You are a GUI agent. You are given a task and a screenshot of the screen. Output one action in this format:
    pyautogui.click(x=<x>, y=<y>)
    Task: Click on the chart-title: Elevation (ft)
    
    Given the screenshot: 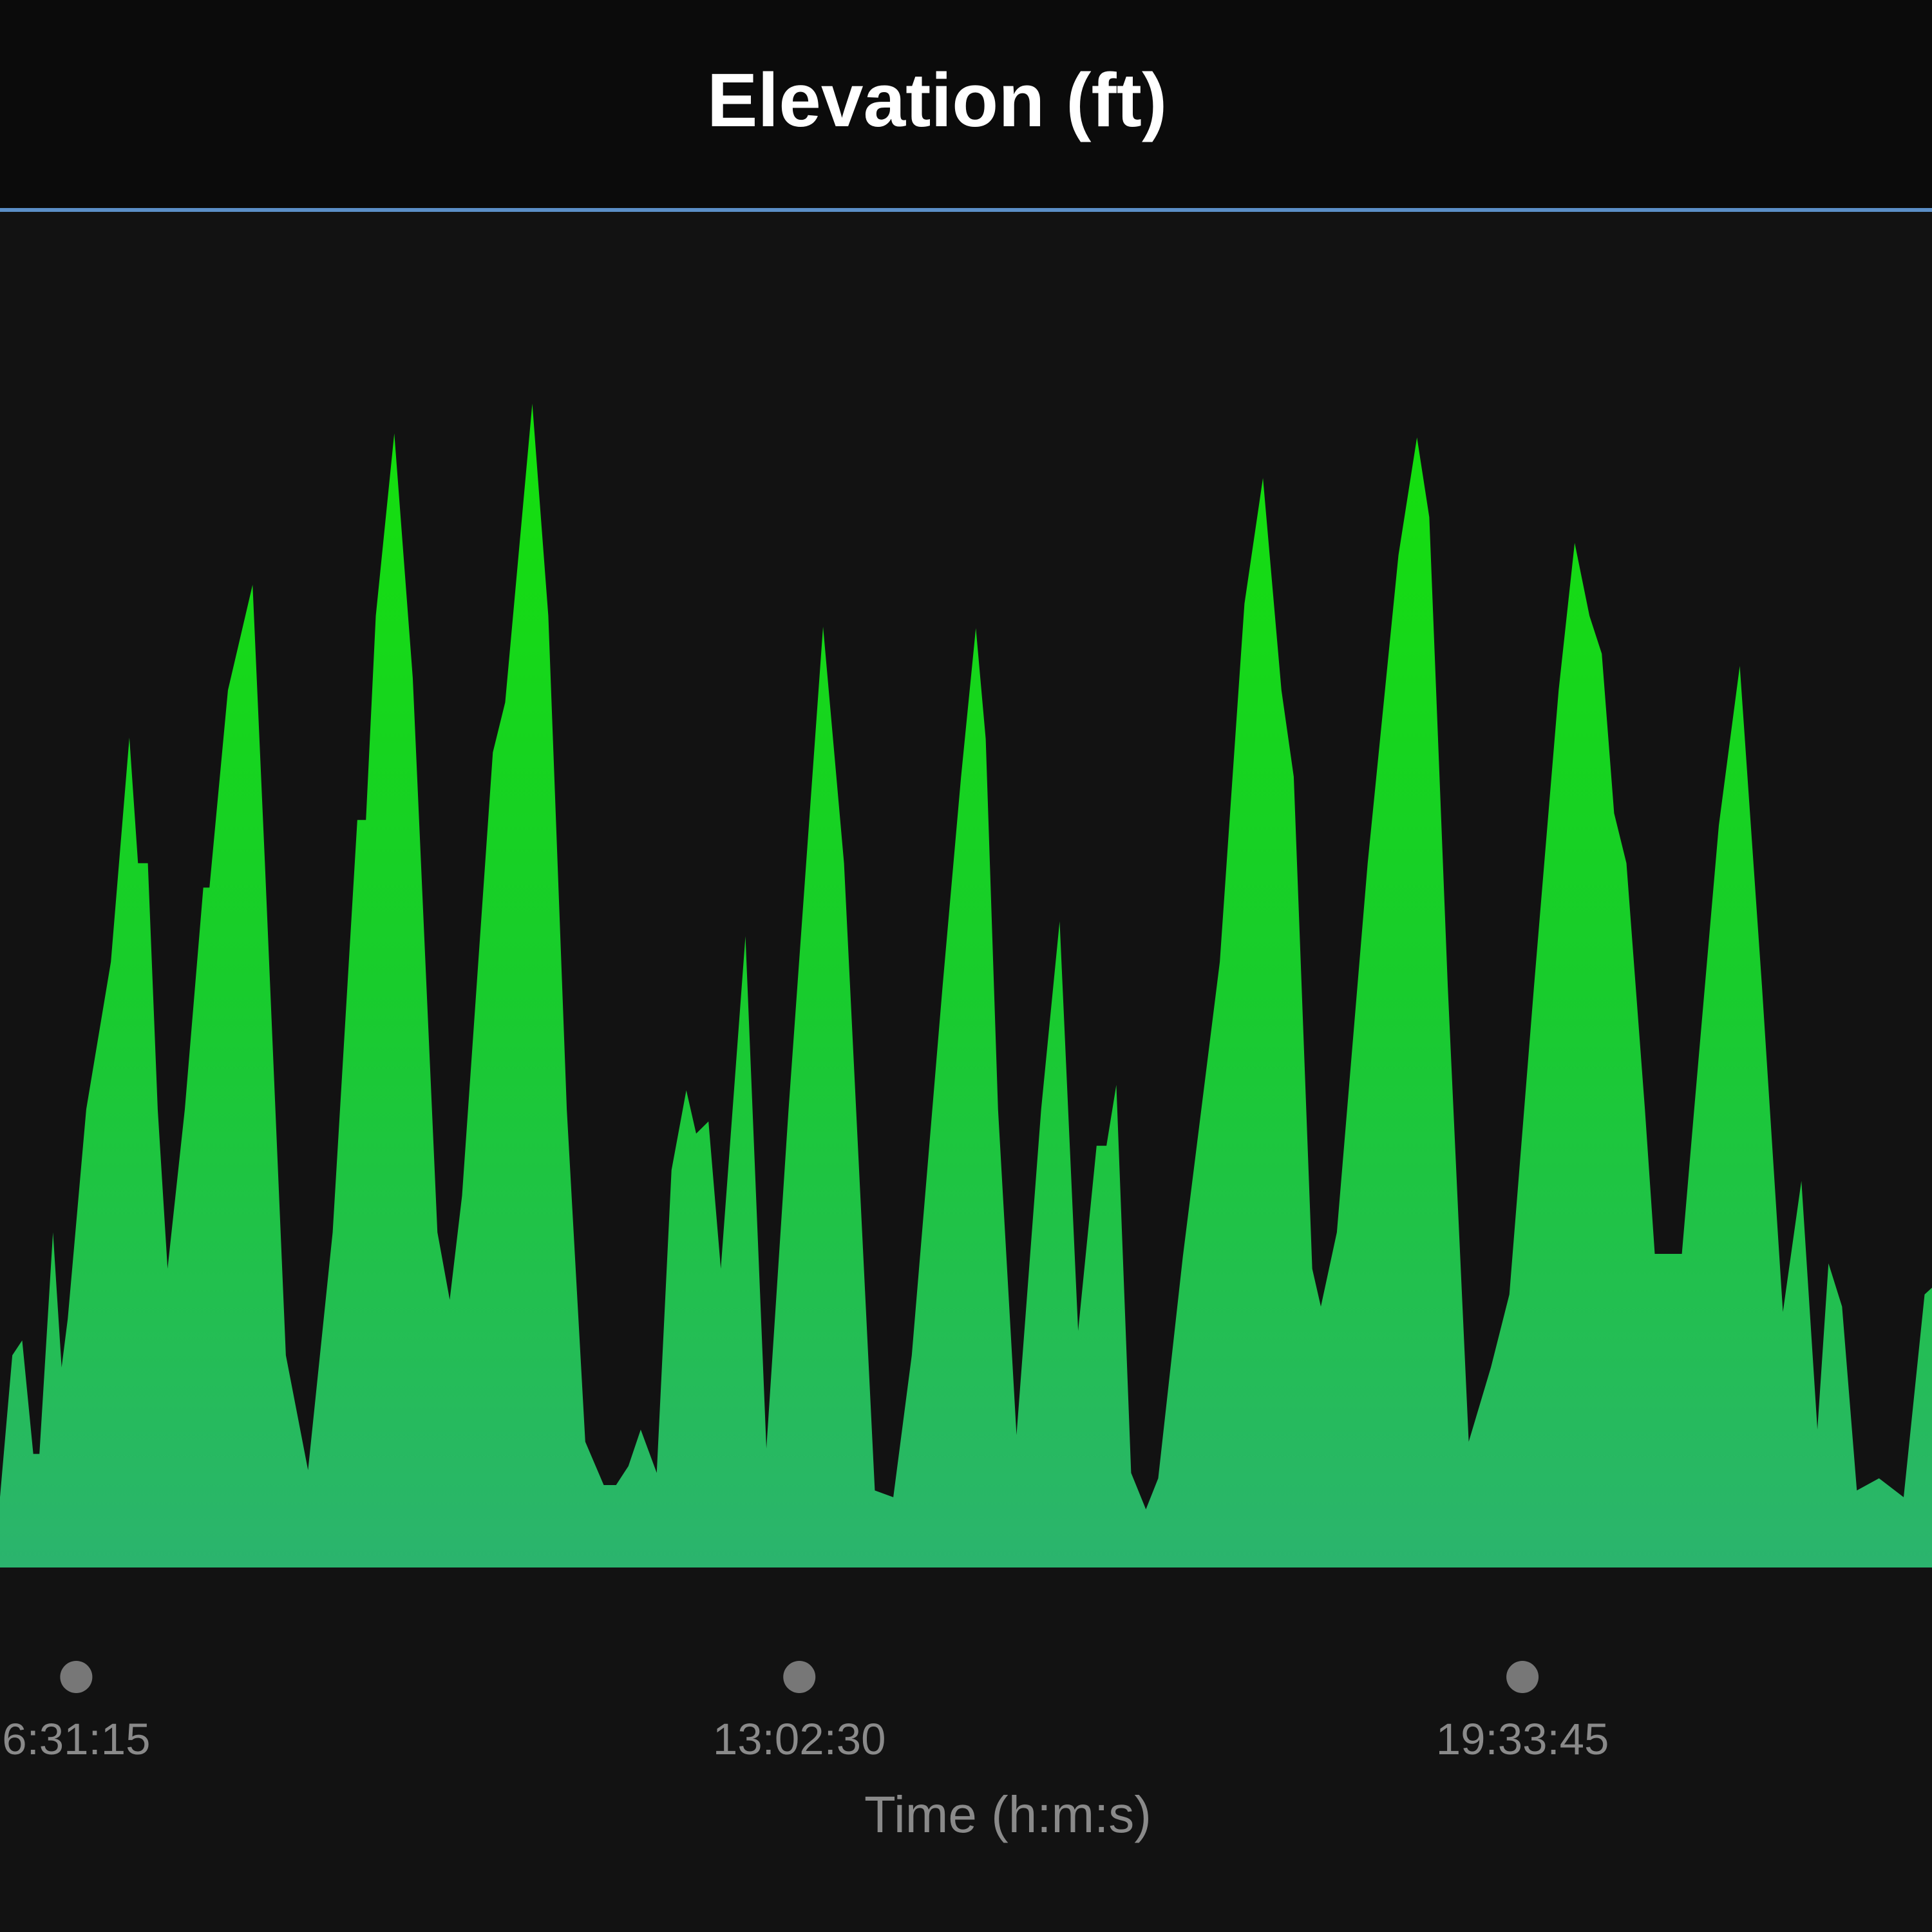 What is the action you would take?
    pyautogui.click(x=938, y=100)
    